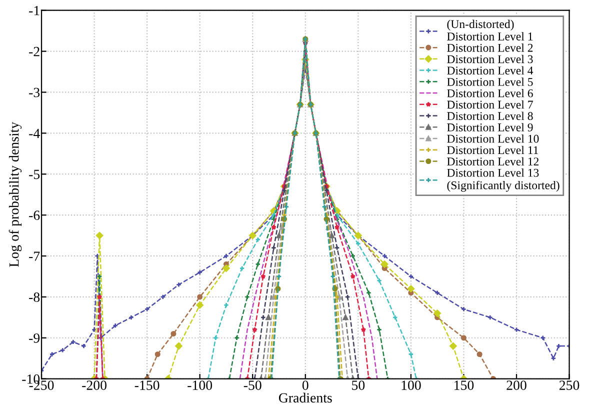 The image size is (593, 414). I want to click on x-tick-label: 100, so click(411, 385).